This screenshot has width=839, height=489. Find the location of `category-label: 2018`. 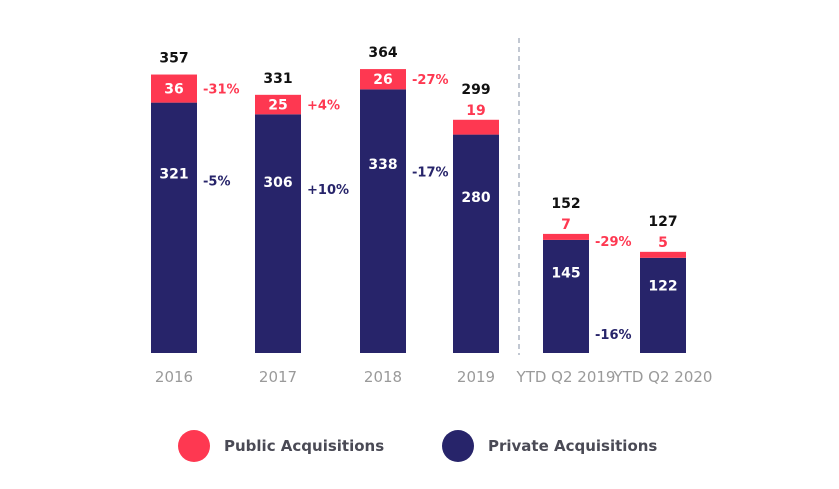

category-label: 2018 is located at coordinates (383, 377).